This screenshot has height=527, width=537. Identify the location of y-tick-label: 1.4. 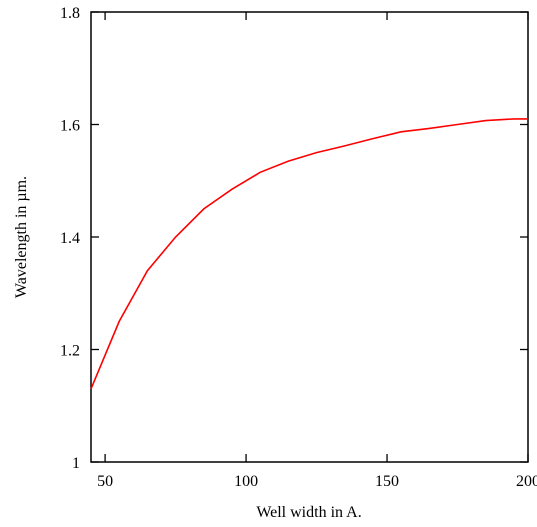
(70, 238).